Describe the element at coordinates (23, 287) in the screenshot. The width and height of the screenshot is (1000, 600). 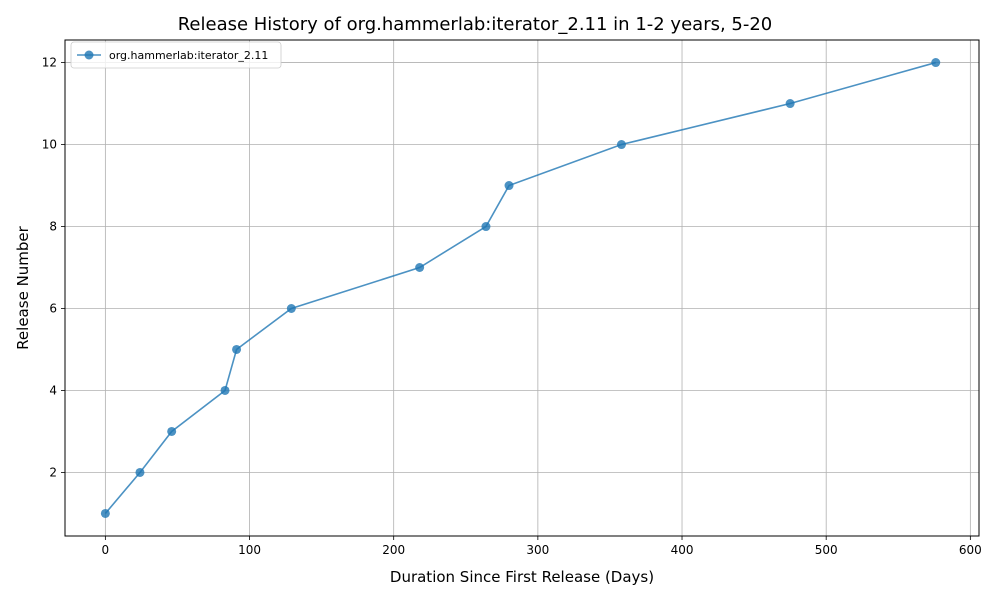
I see `y-axis-label: Release Number` at that location.